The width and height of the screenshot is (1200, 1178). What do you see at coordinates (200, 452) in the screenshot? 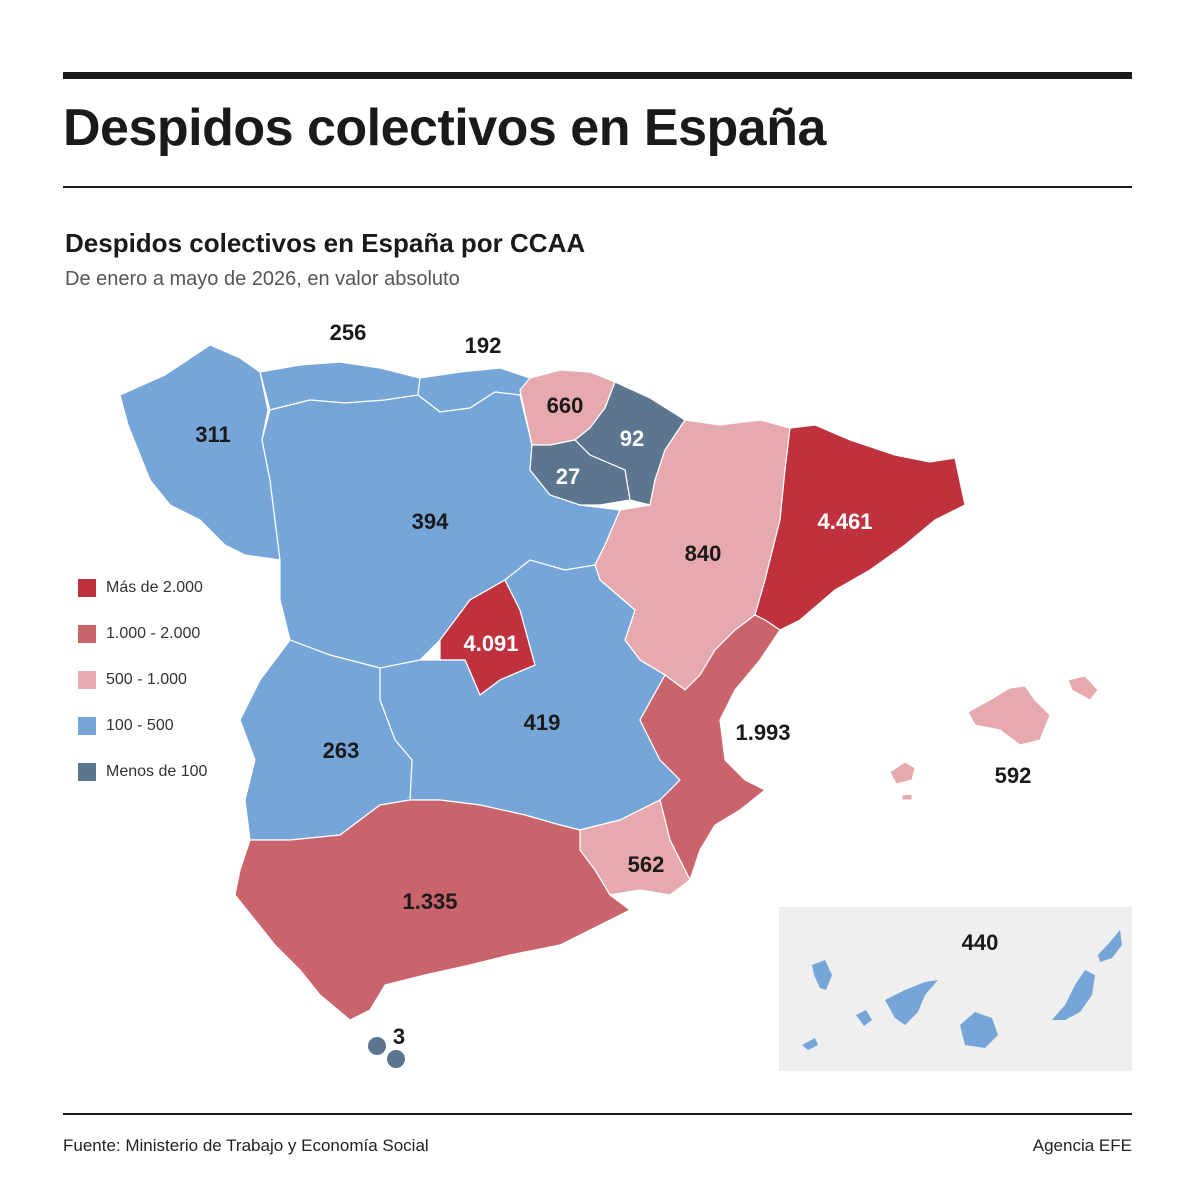
I see `region-galicia` at bounding box center [200, 452].